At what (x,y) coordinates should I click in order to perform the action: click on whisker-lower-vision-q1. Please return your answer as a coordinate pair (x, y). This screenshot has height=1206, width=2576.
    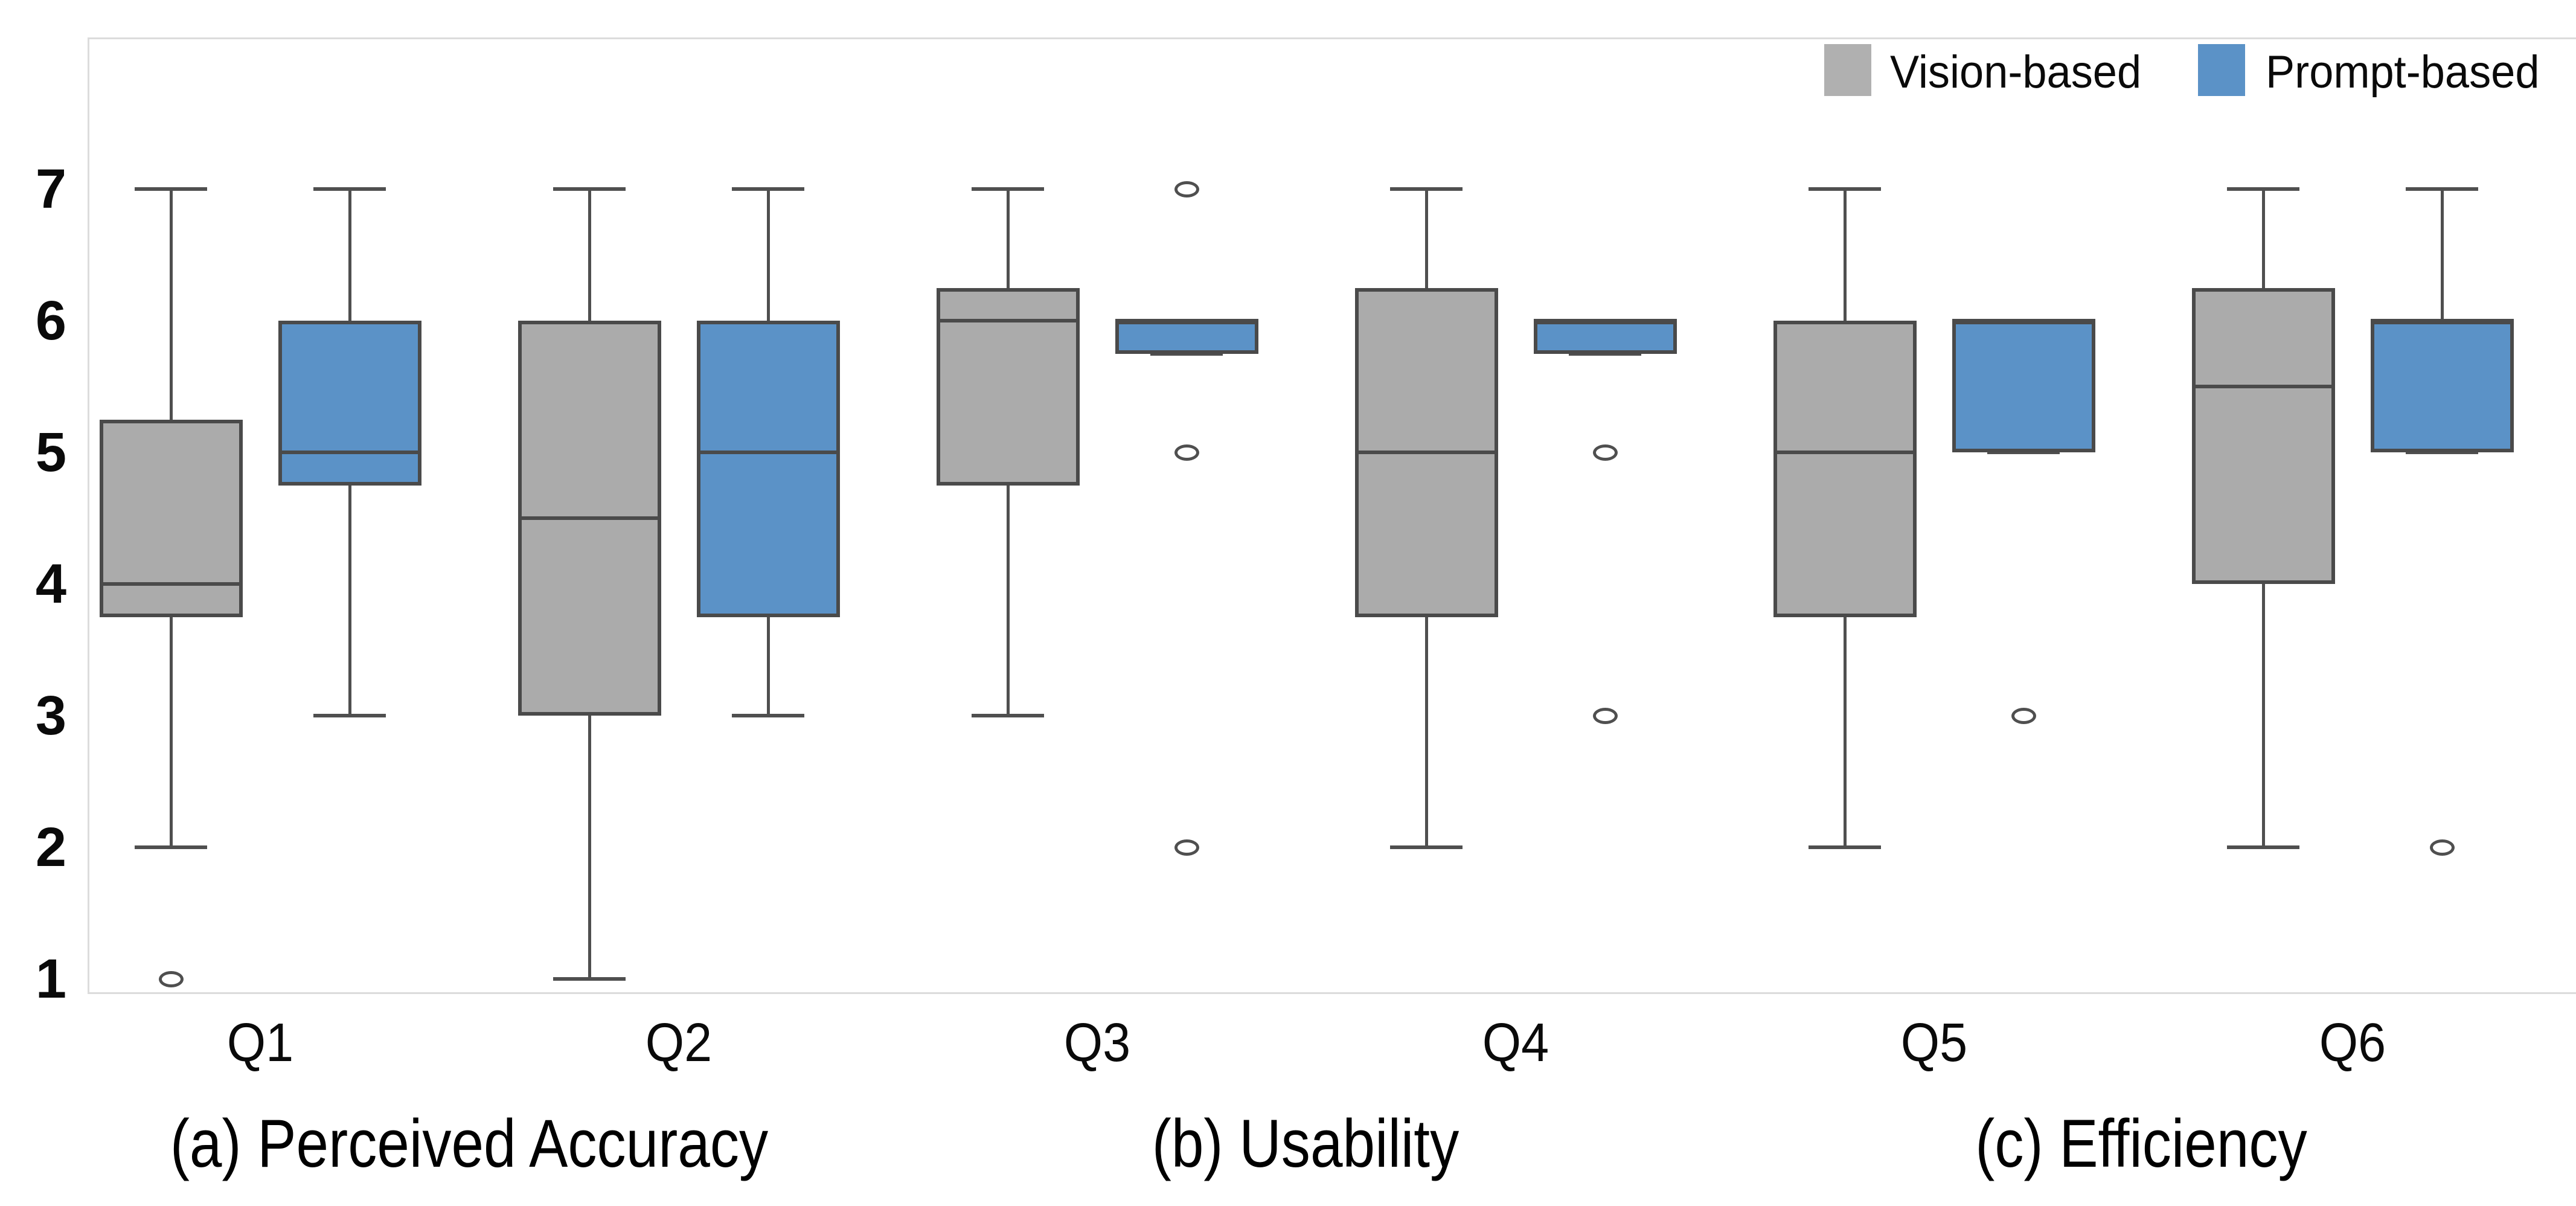
    Looking at the image, I should click on (171, 732).